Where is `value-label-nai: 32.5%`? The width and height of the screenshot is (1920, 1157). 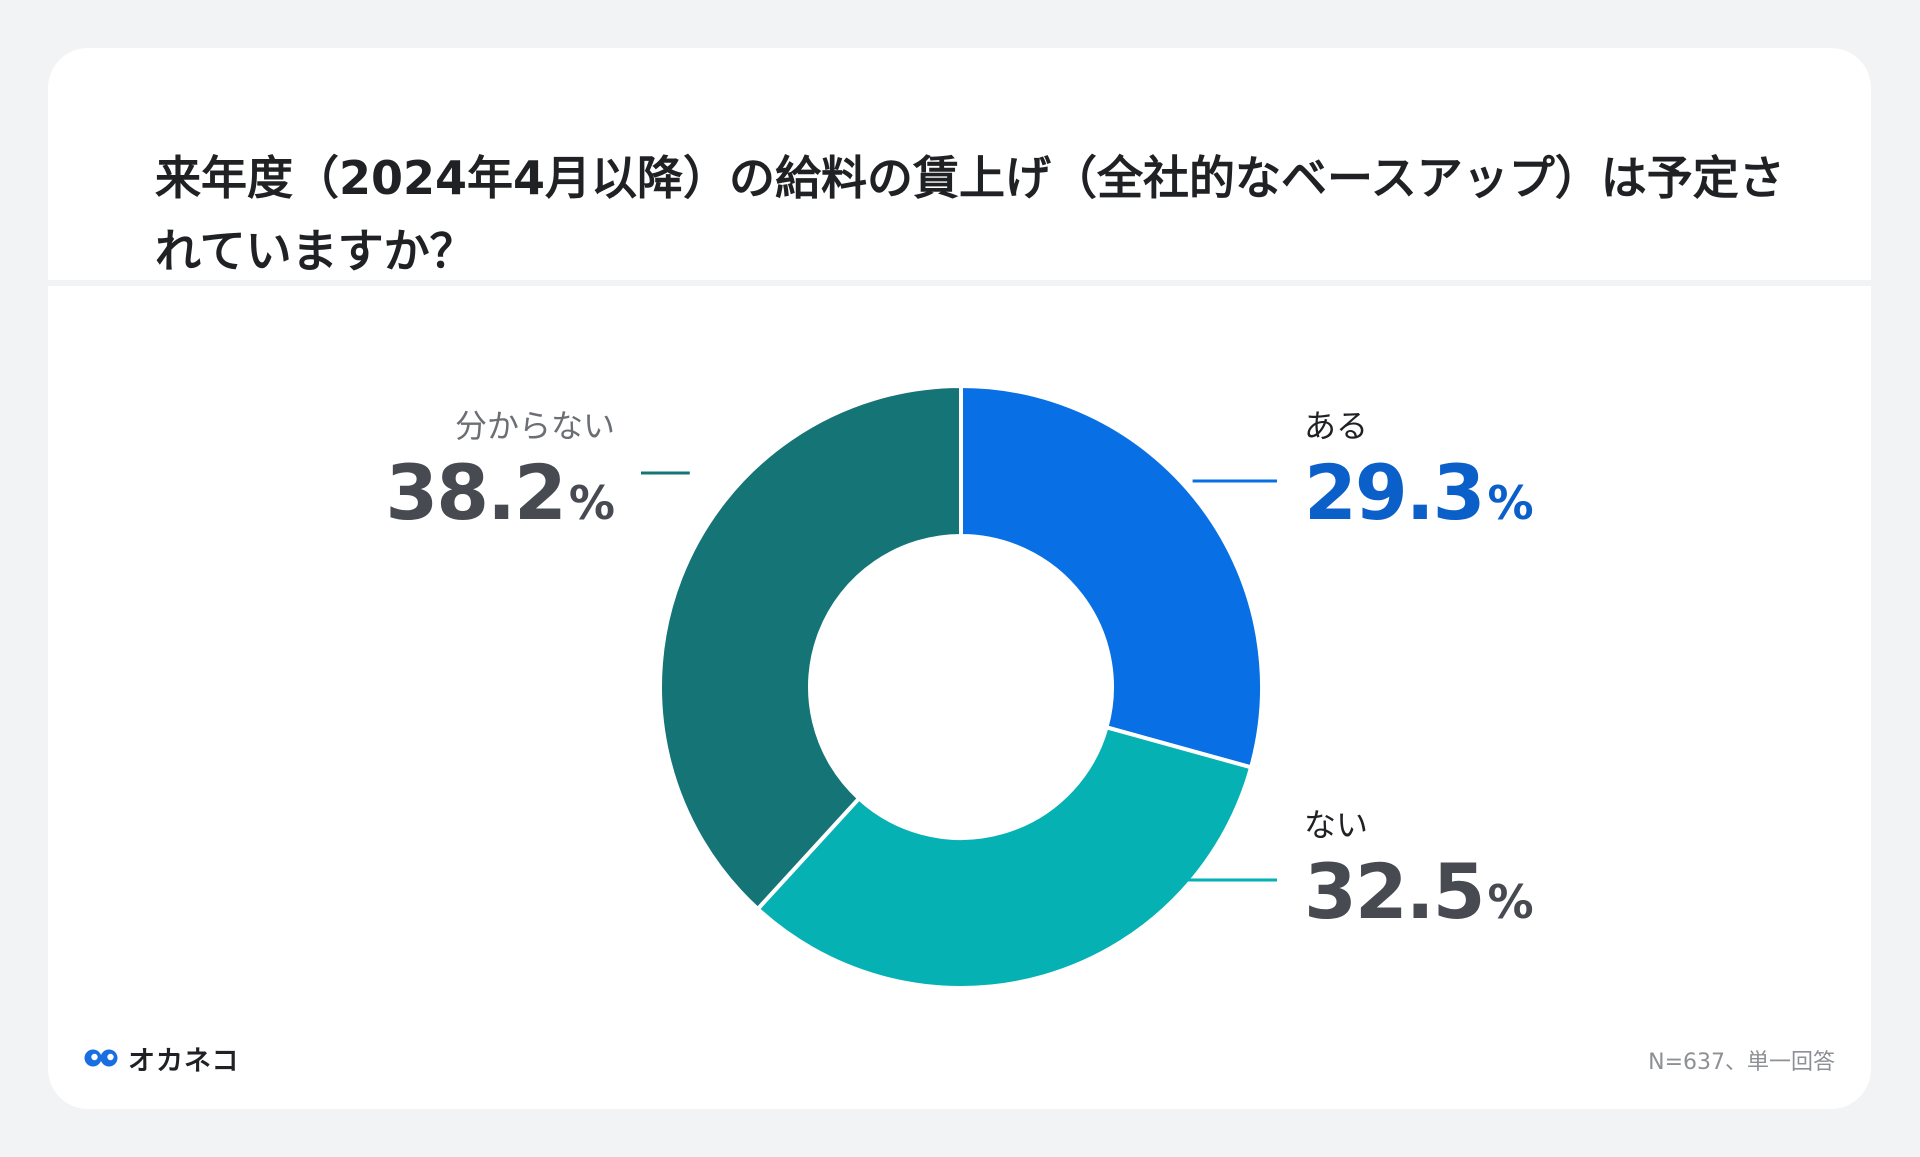
value-label-nai: 32.5% is located at coordinates (1419, 891).